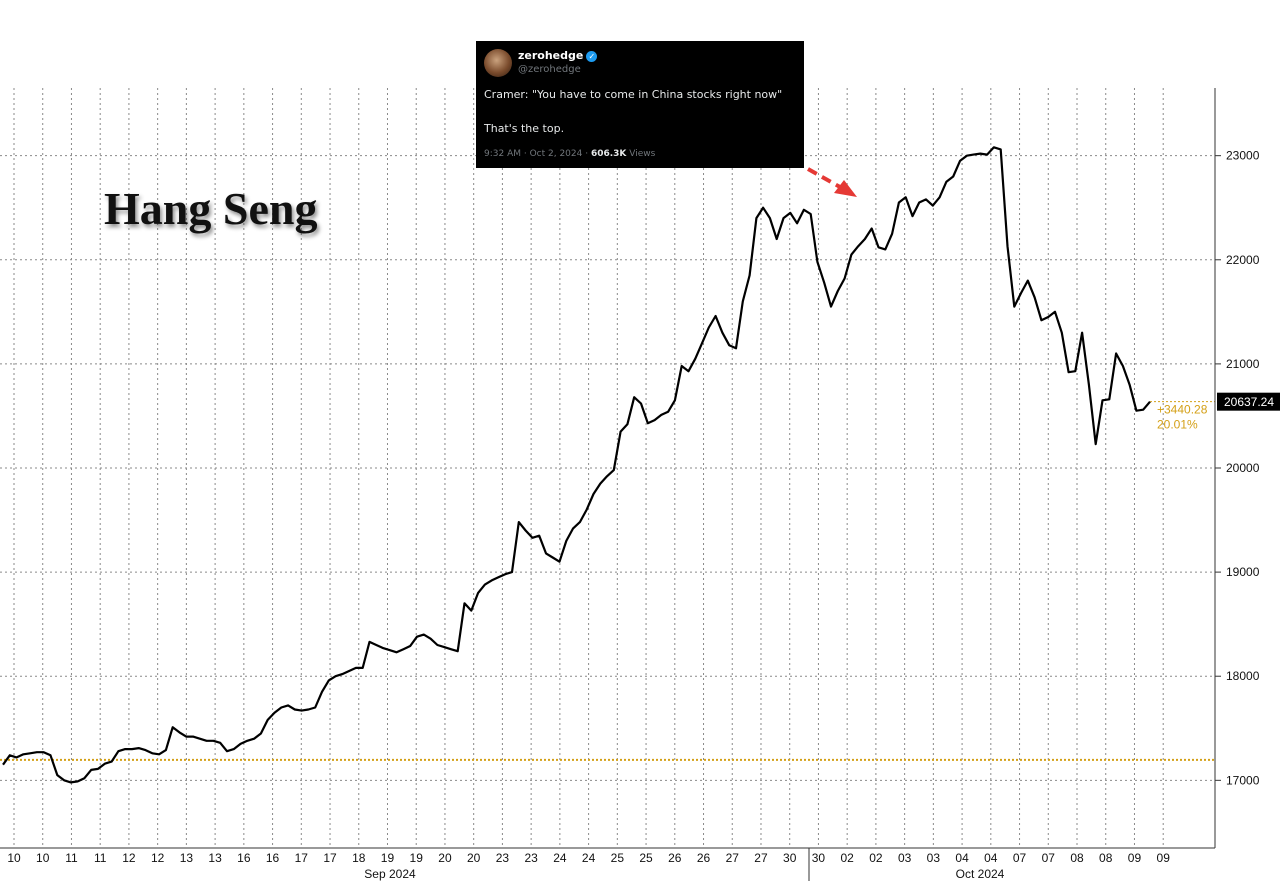 This screenshot has width=1280, height=881. What do you see at coordinates (824, 178) in the screenshot?
I see `annotation-arrow-shaft` at bounding box center [824, 178].